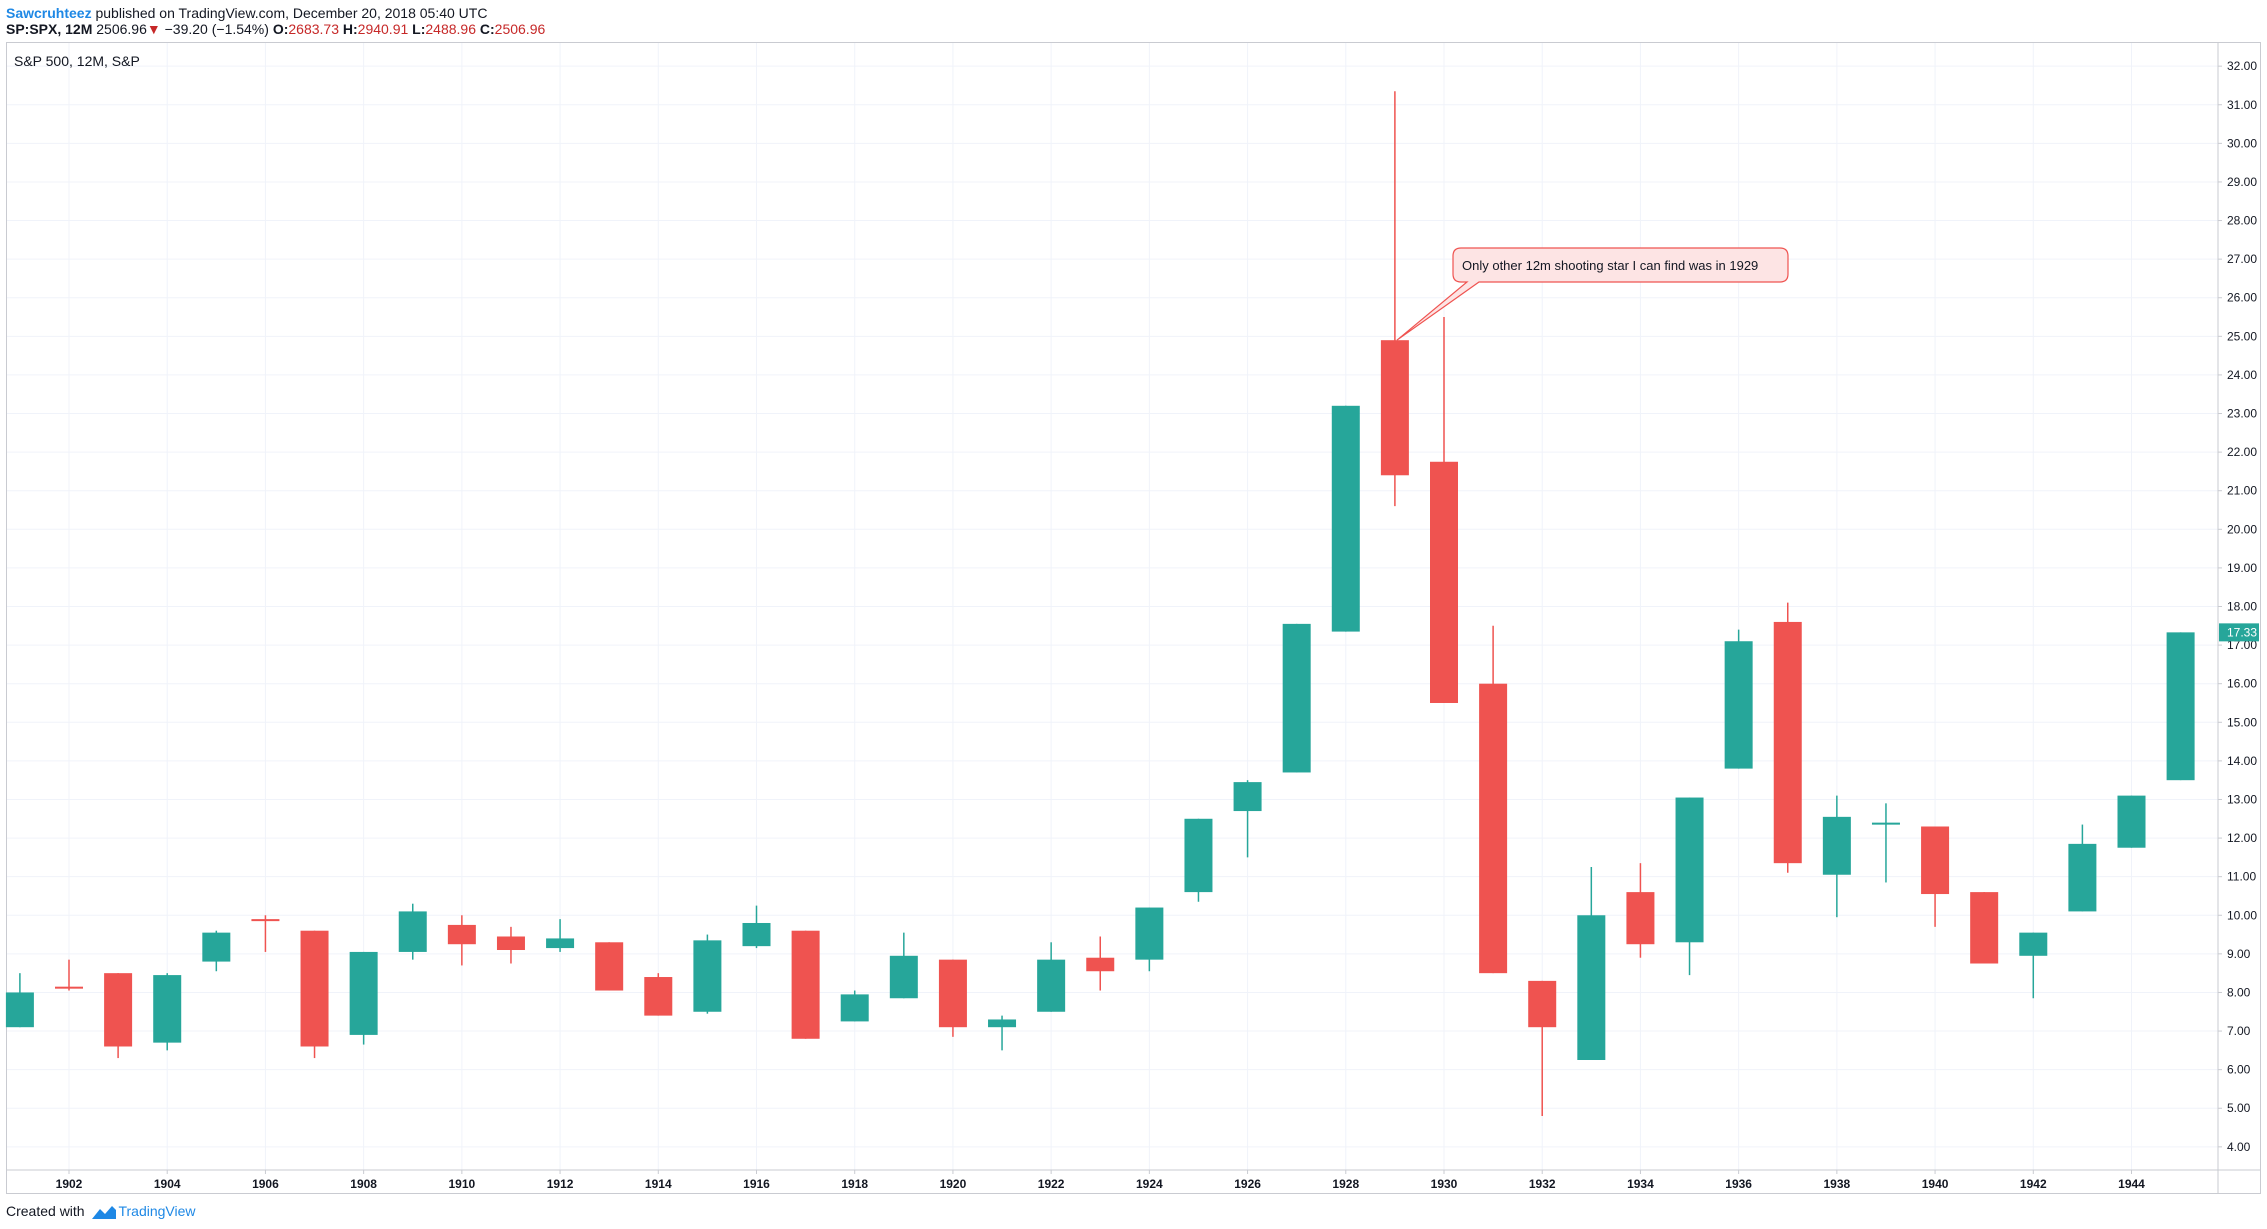 The image size is (2267, 1229). Describe the element at coordinates (104, 1212) in the screenshot. I see `tradingview-logo-icon` at that location.